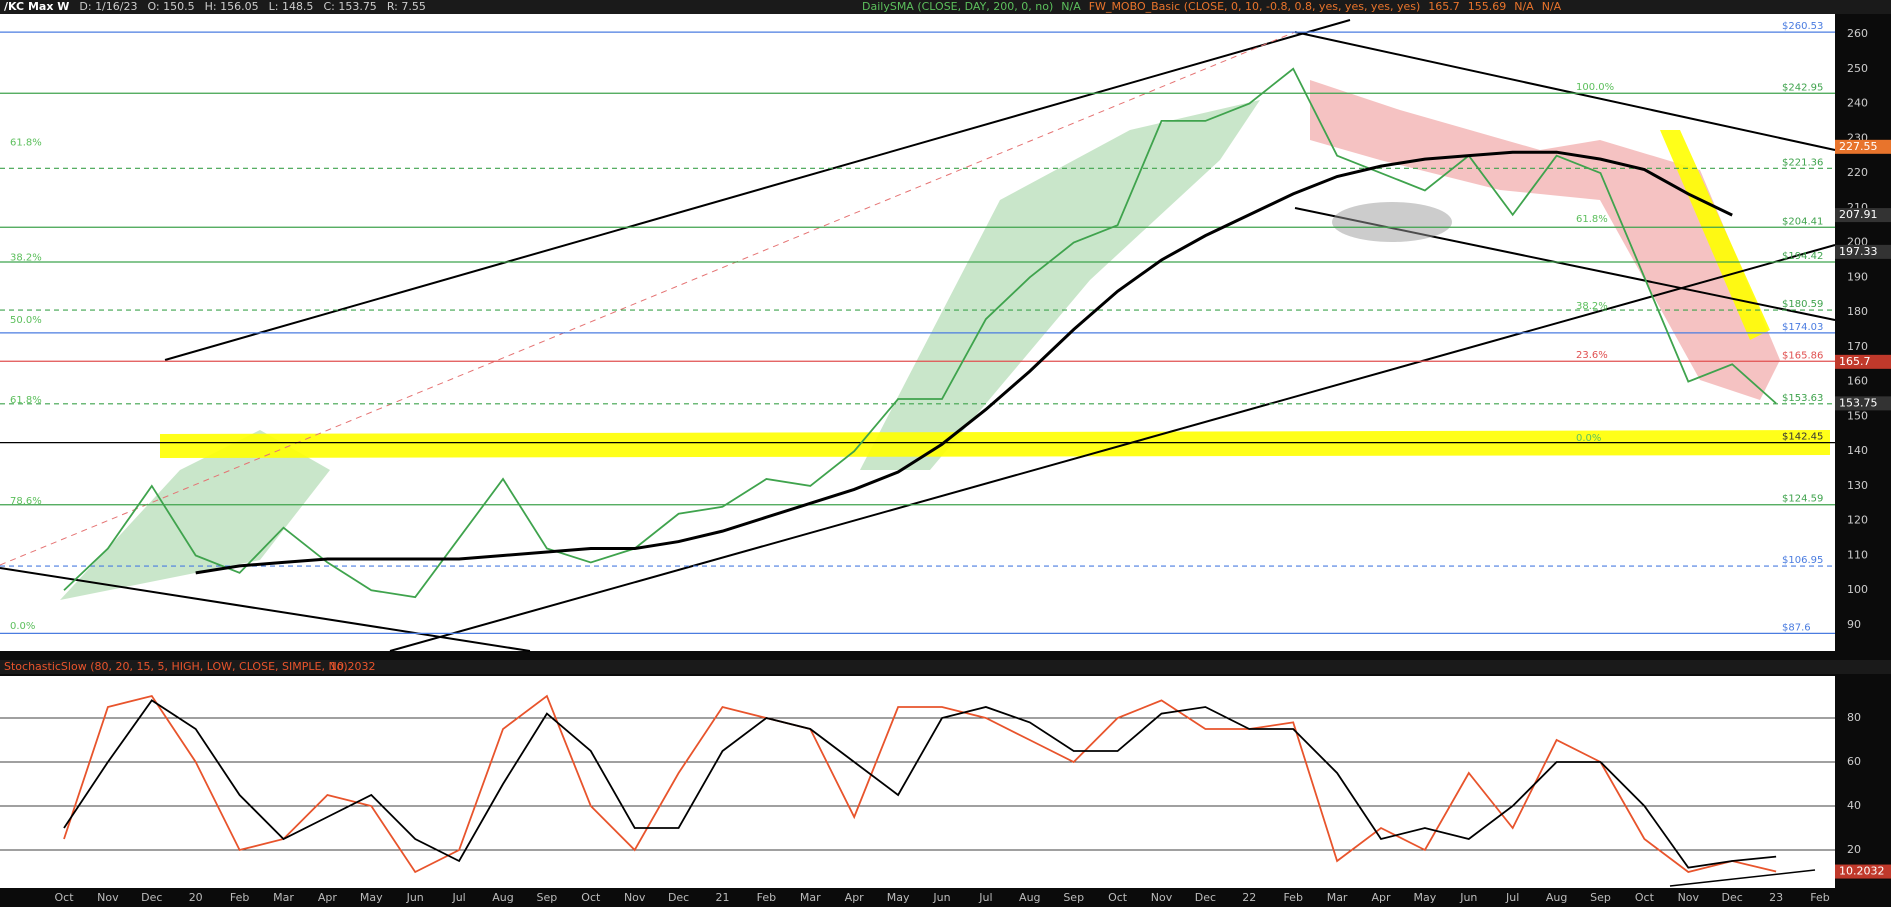  Describe the element at coordinates (1249, 897) in the screenshot. I see `x-tick-label: 22` at that location.